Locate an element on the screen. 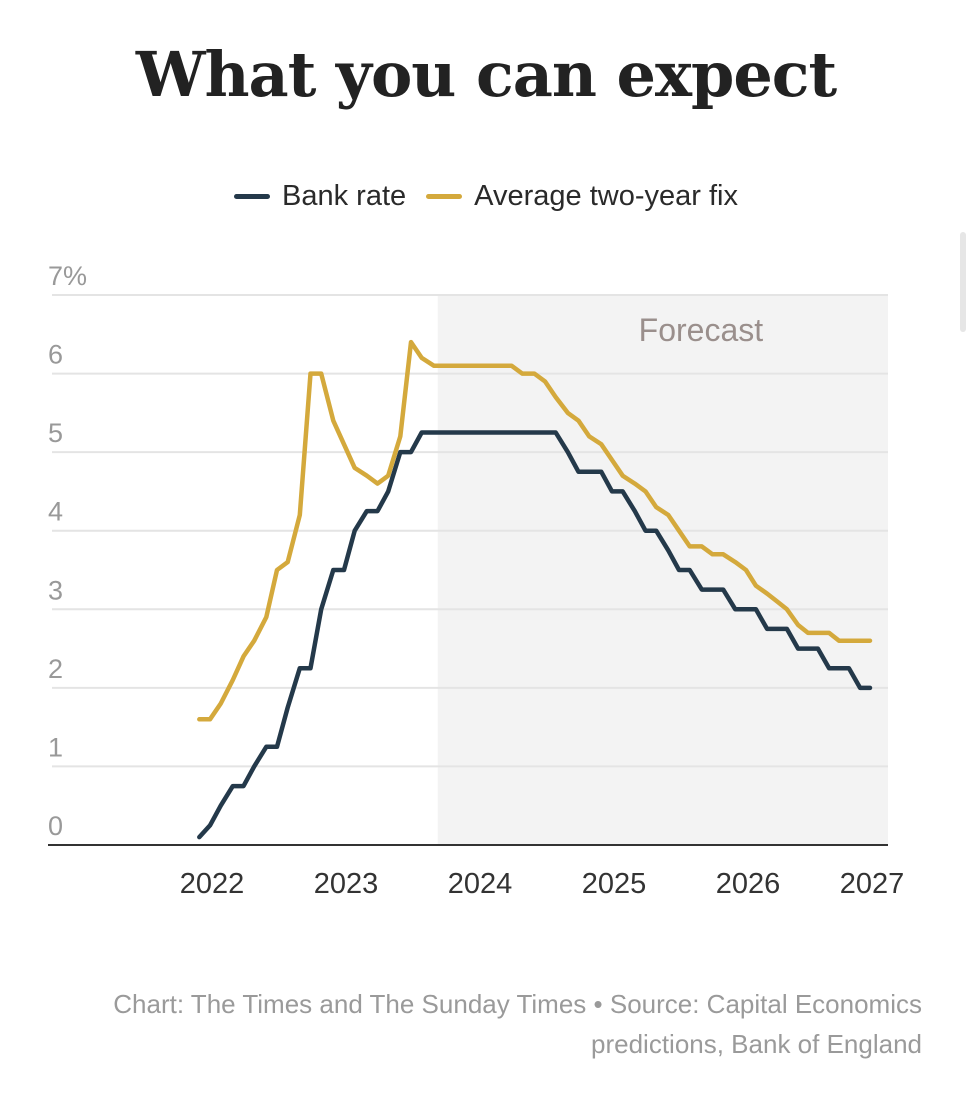 The height and width of the screenshot is (1120, 972). forecast-label: Forecast is located at coordinates (701, 330).